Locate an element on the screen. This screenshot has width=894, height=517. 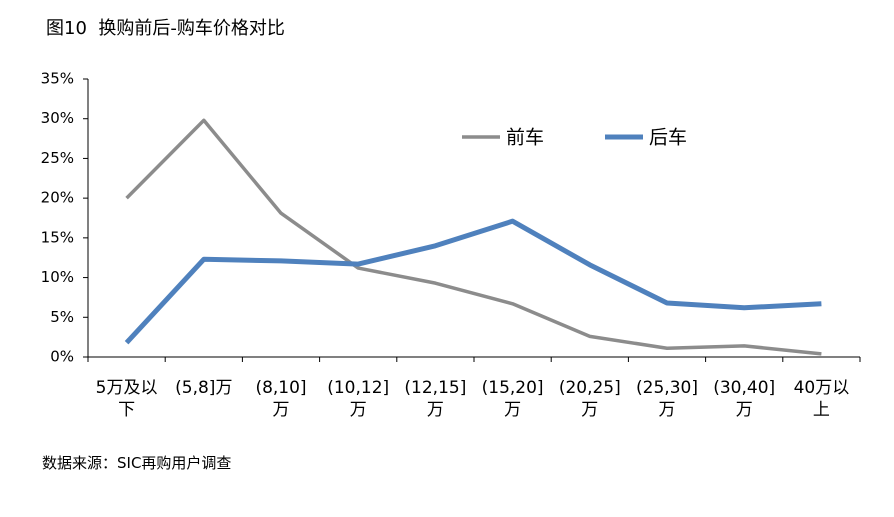
y-tick-label: 5% is located at coordinates (62, 317).